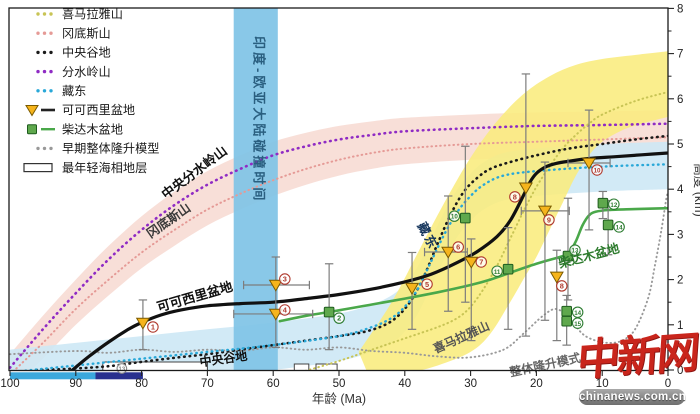 This screenshot has height=414, width=700. What do you see at coordinates (98, 110) in the screenshot?
I see `legend-item-label: 可可西里盆地` at bounding box center [98, 110].